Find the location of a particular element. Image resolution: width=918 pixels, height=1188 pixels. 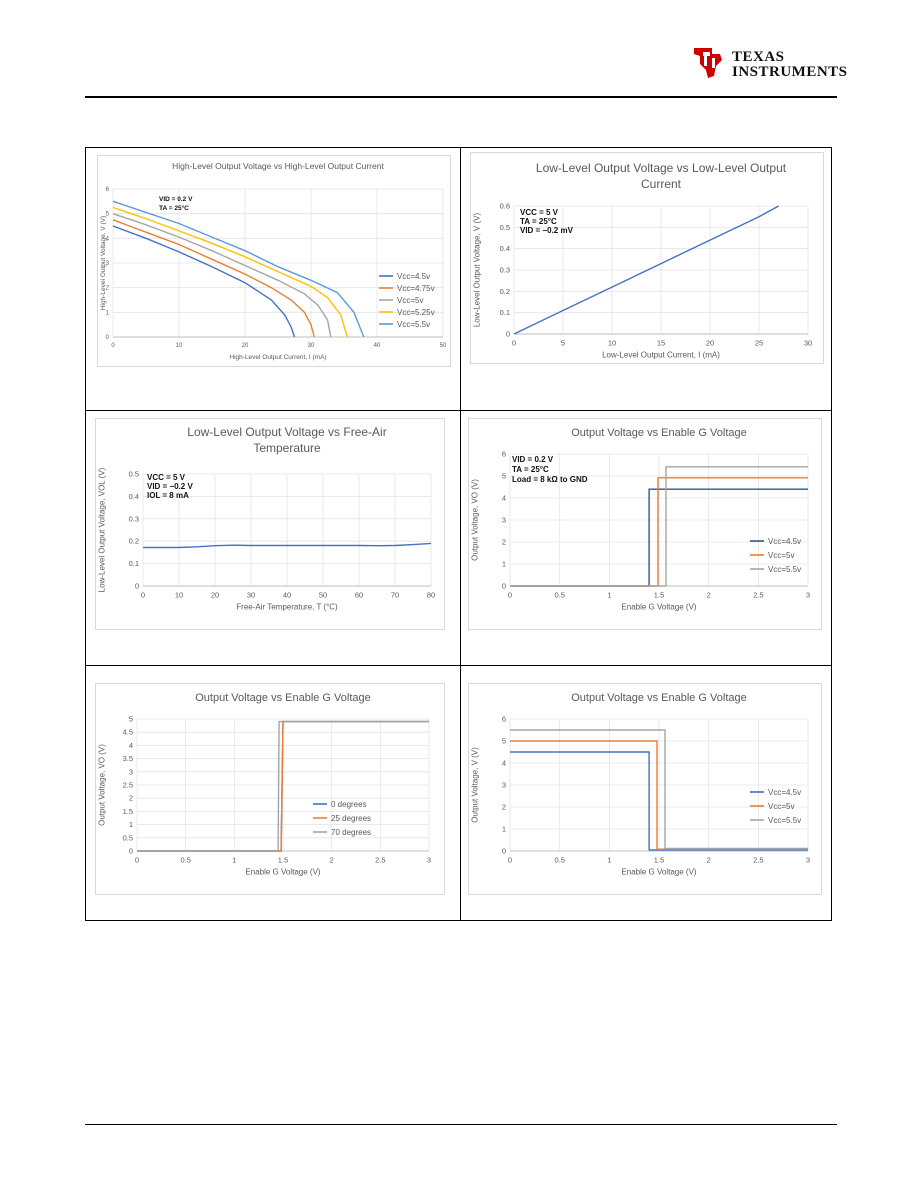

y-tick-label: 0.1 is located at coordinates (505, 312).